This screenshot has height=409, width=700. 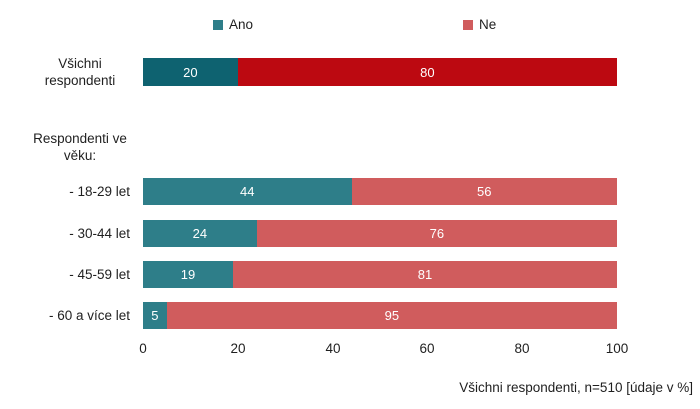 What do you see at coordinates (99, 233) in the screenshot?
I see `category-label-30-44: - 30-44 let` at bounding box center [99, 233].